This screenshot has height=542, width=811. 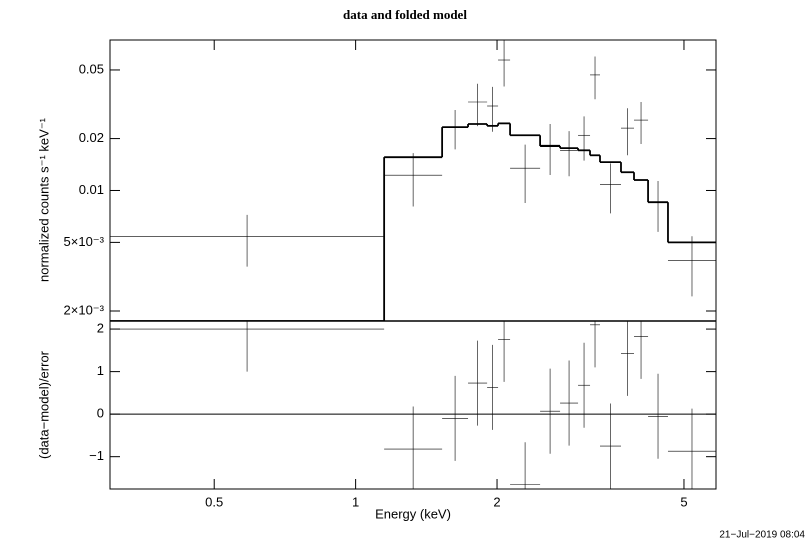 I want to click on y-tick-label: 0.01, so click(x=91, y=189).